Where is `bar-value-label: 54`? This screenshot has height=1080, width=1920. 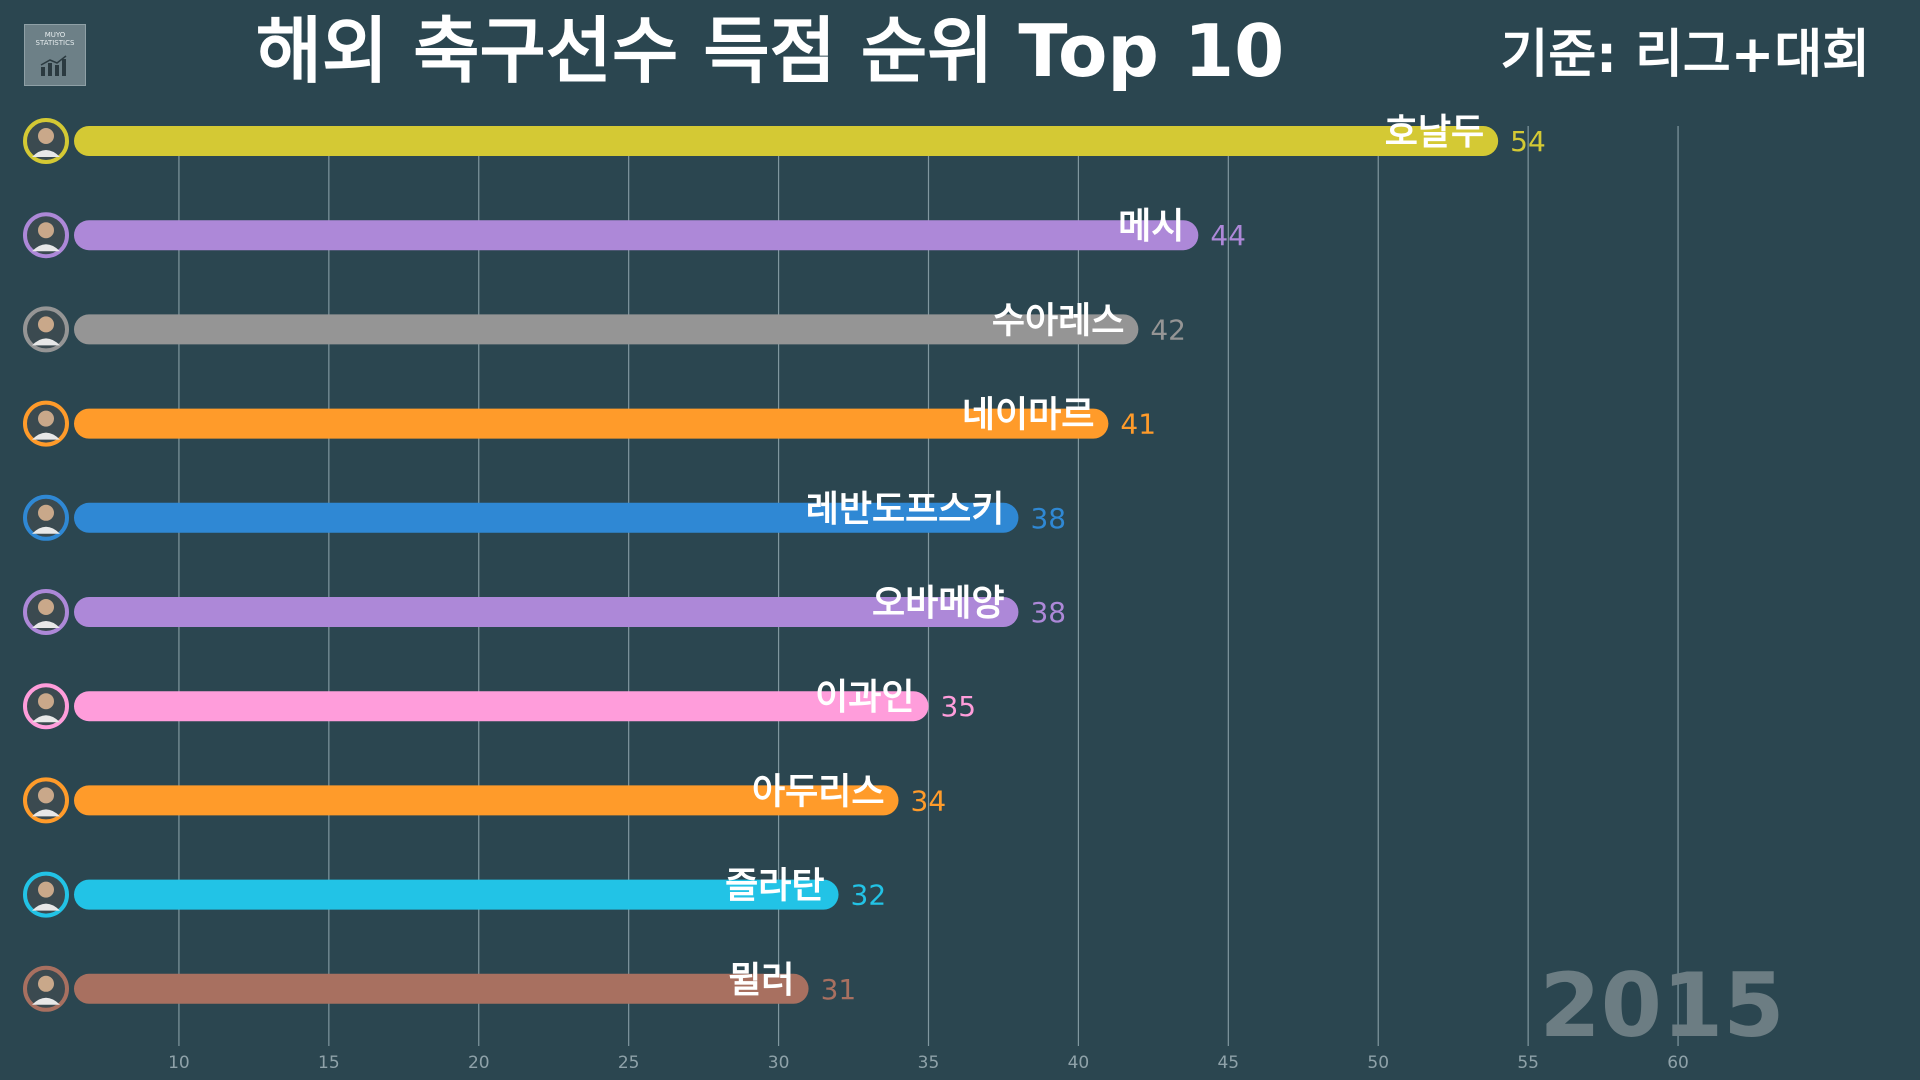 bar-value-label: 54 is located at coordinates (1528, 141).